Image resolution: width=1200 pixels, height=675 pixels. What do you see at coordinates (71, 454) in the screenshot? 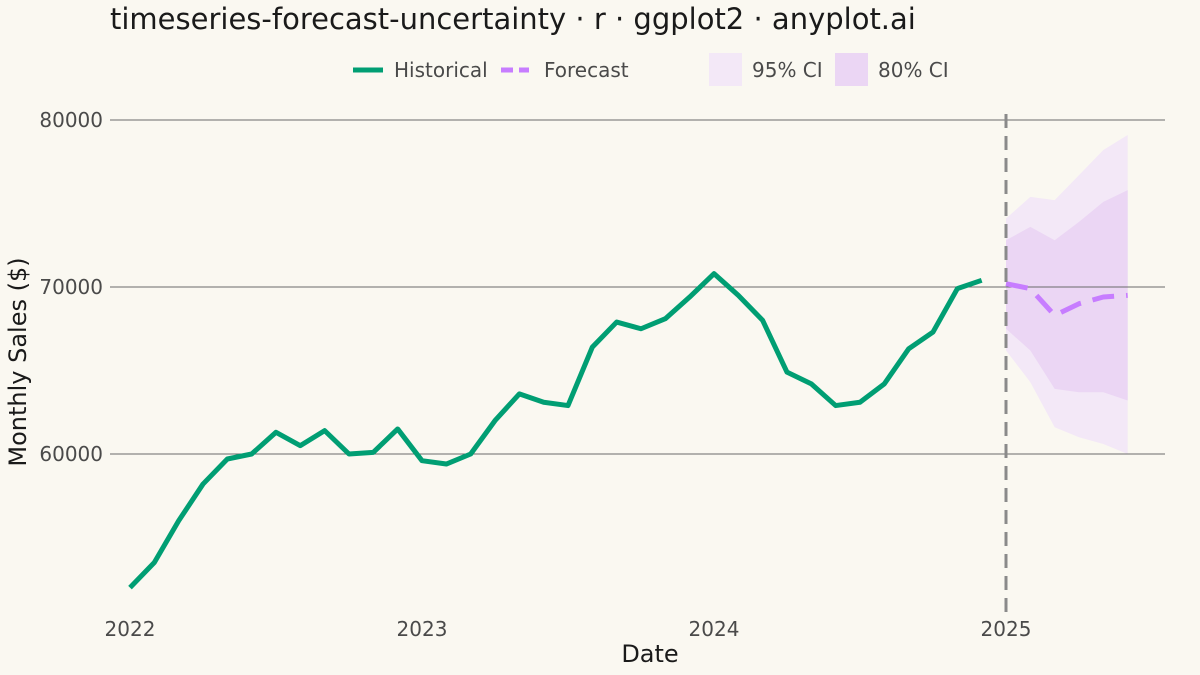
I see `y-tick-60000: 60000` at bounding box center [71, 454].